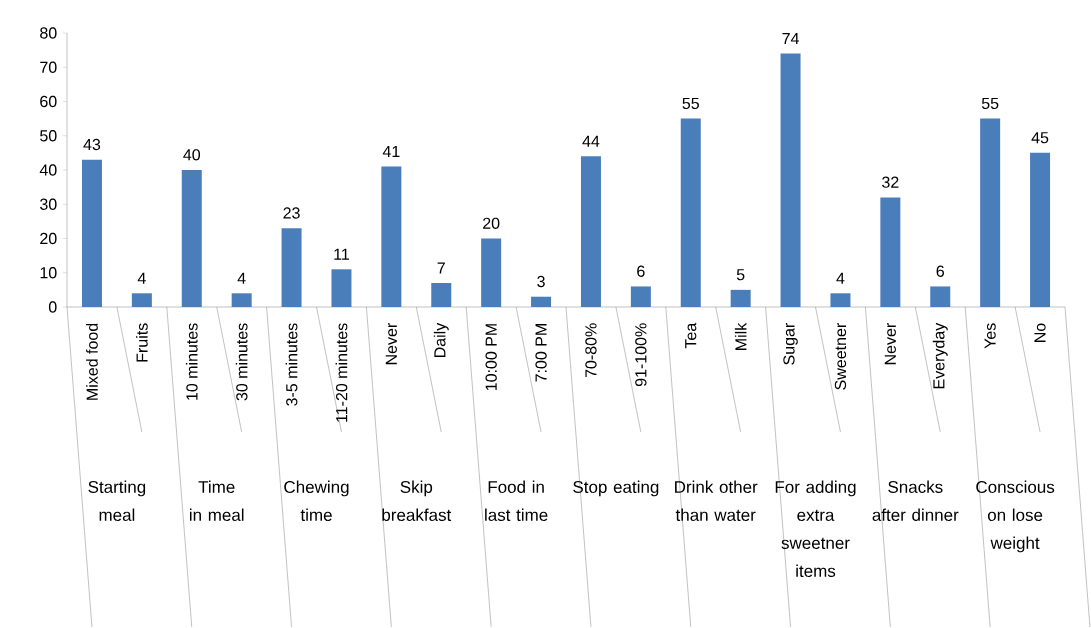 This screenshot has height=628, width=1091. What do you see at coordinates (92, 144) in the screenshot?
I see `data-label: 43` at bounding box center [92, 144].